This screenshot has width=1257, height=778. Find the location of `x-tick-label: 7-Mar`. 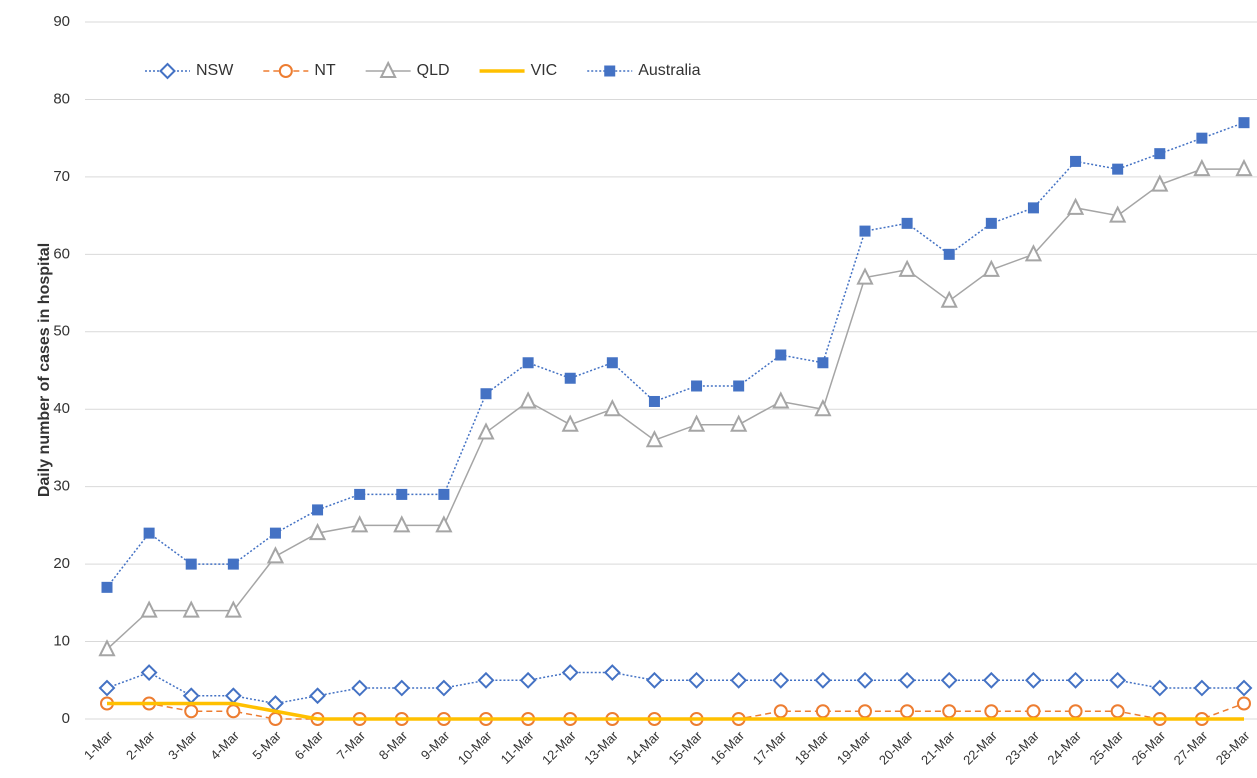

x-tick-label: 7-Mar is located at coordinates (351, 744).